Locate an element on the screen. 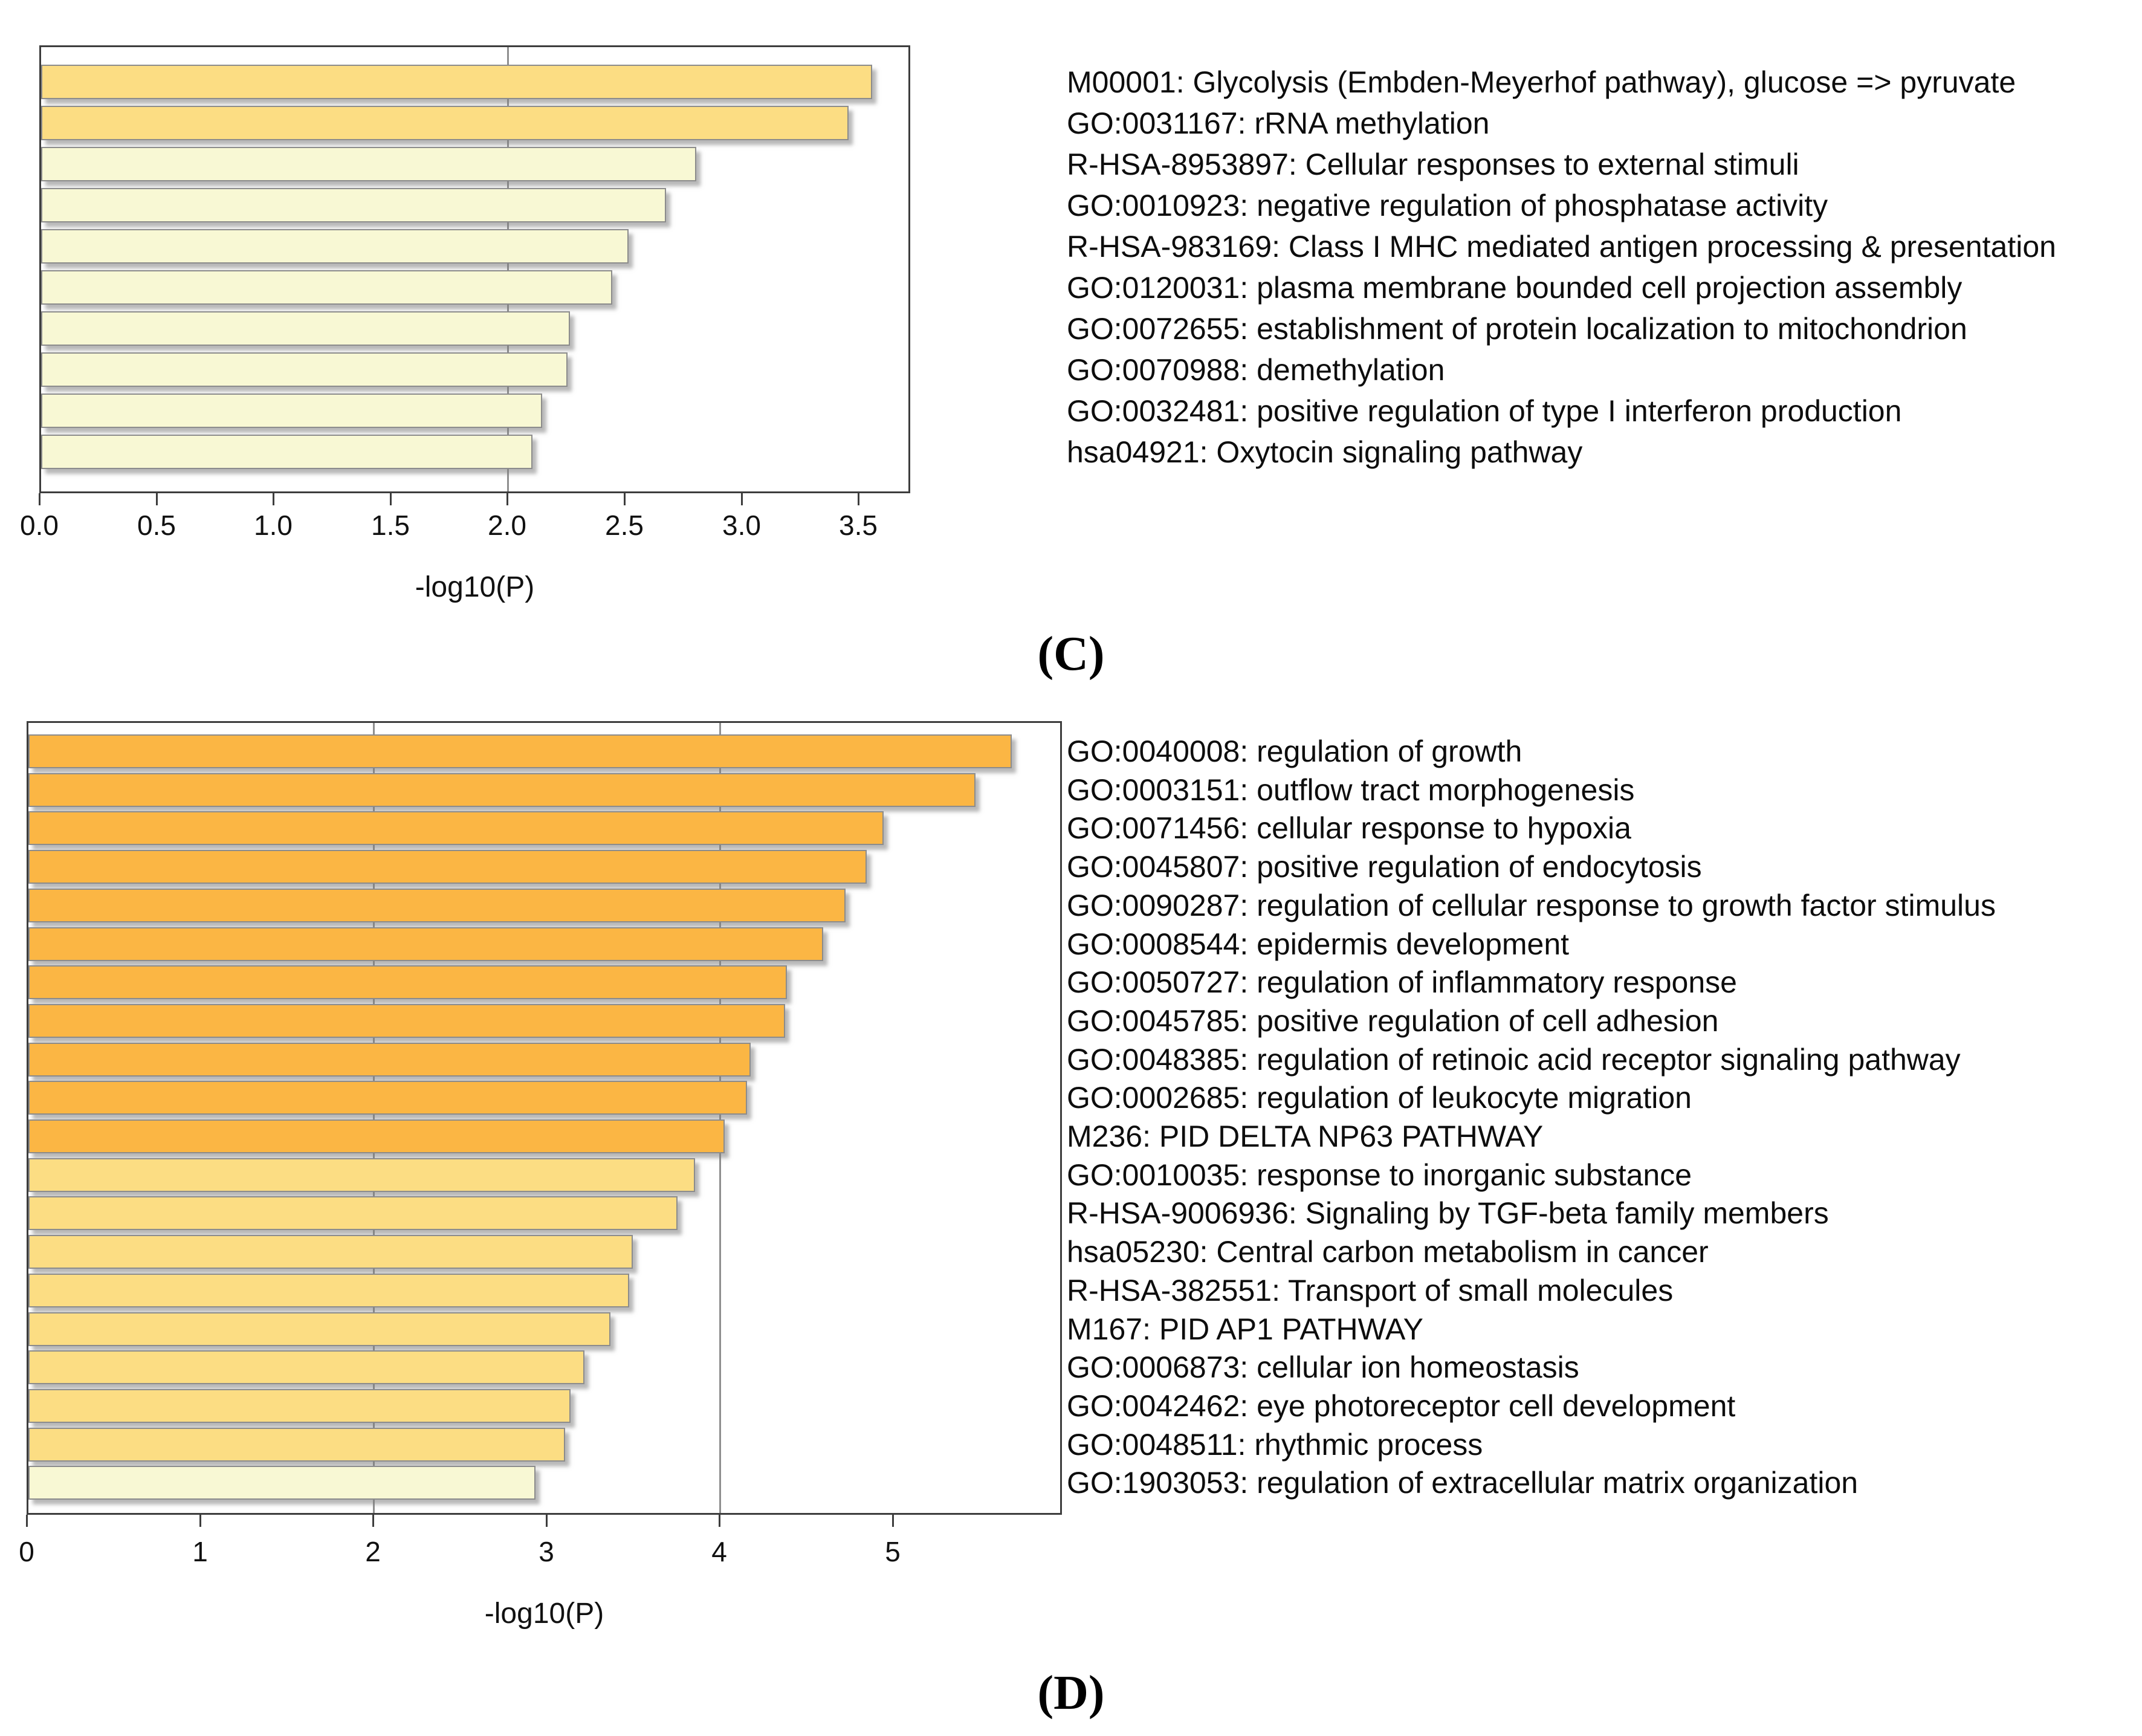 The width and height of the screenshot is (2142, 1736). bar-label: M167: PID AP1 PATHWAY is located at coordinates (1245, 1329).